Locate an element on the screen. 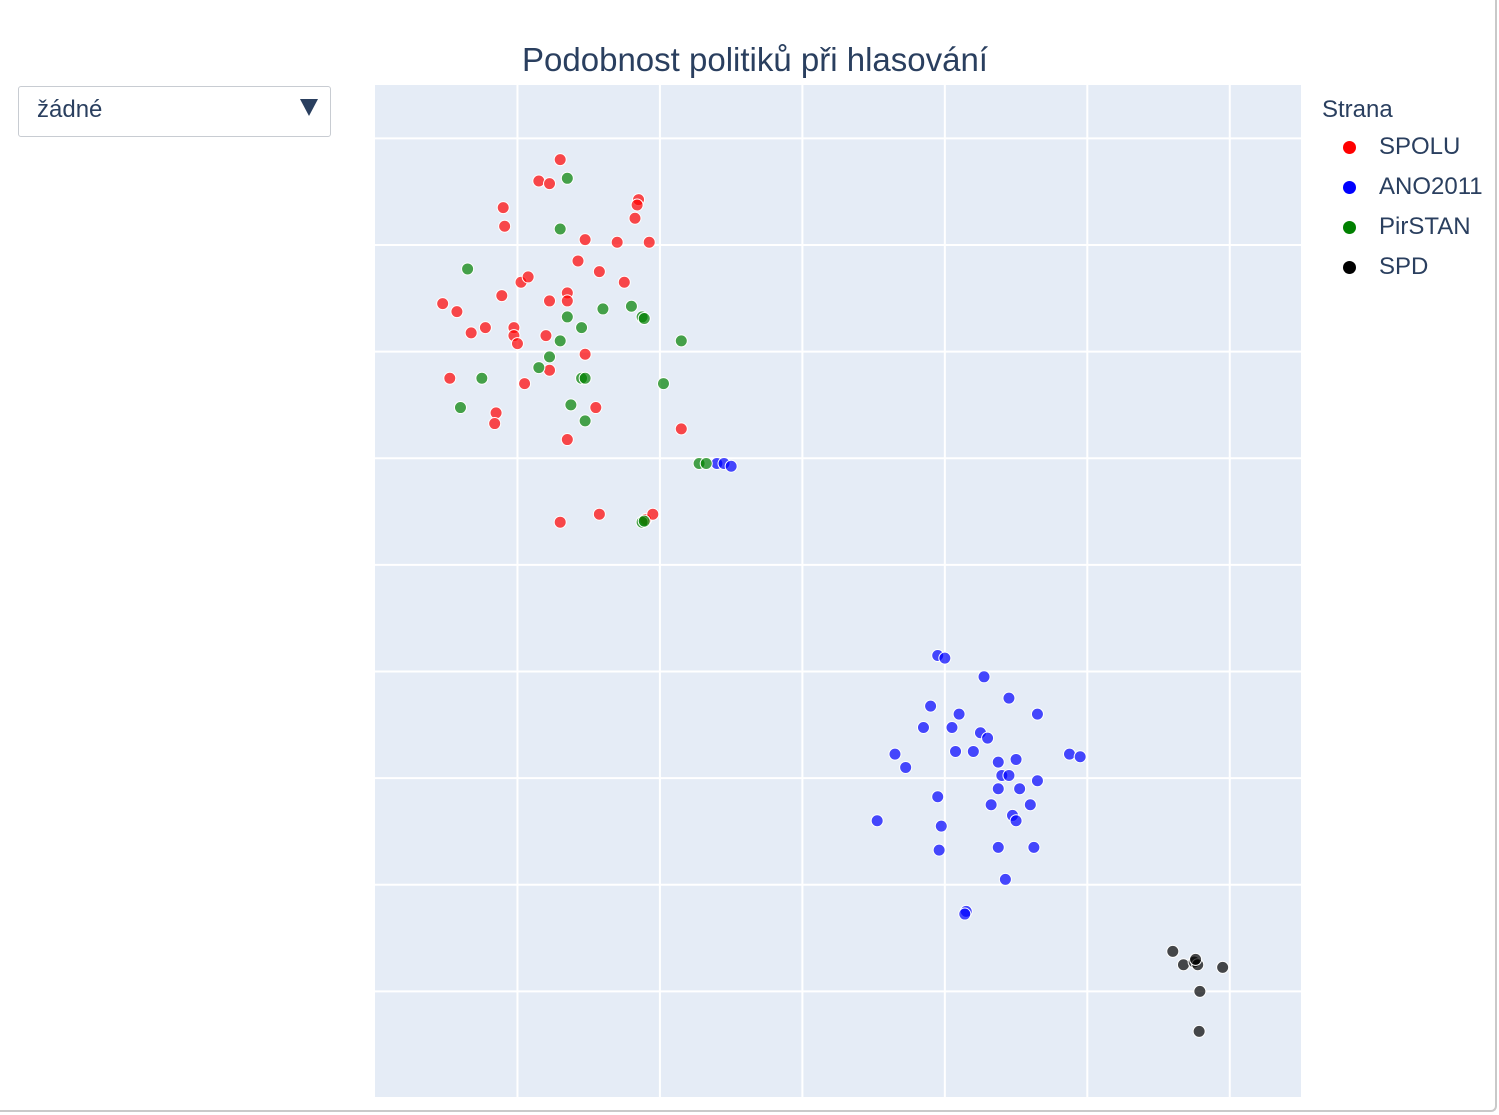  legend-item-ano2011: ANO2011 is located at coordinates (1402, 190).